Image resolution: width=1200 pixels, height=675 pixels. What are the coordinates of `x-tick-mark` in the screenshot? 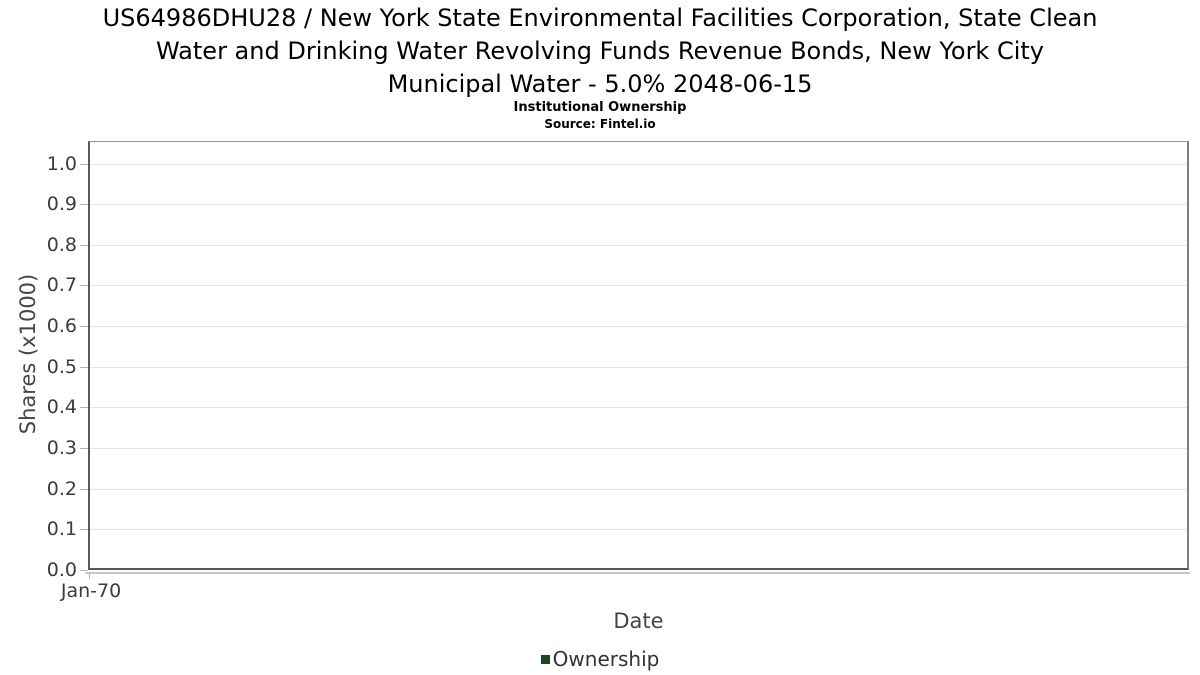 It's located at (89, 576).